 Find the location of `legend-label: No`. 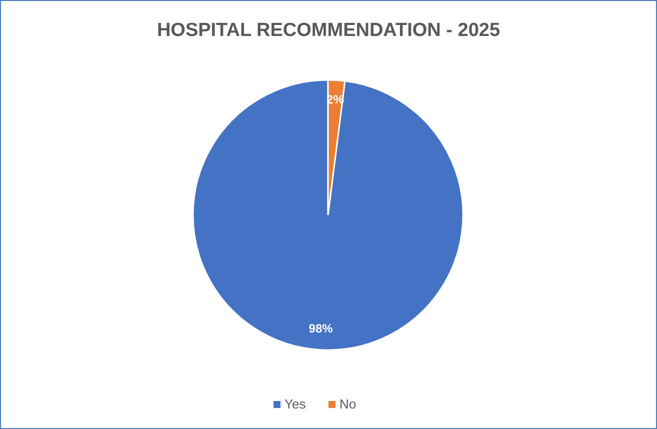

legend-label: No is located at coordinates (348, 404).